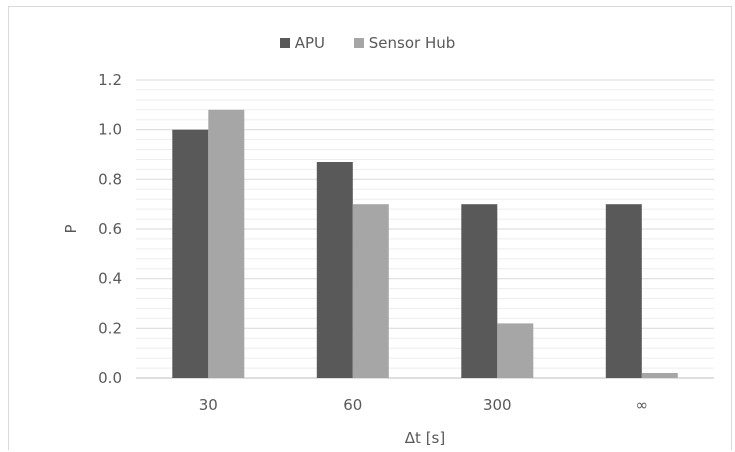  What do you see at coordinates (425, 438) in the screenshot?
I see `x-axis-title: Δt [s]` at bounding box center [425, 438].